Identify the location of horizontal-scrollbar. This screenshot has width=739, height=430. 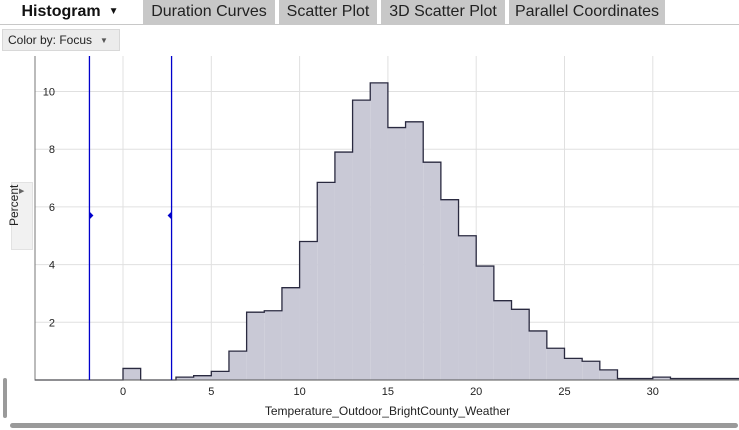
(374, 425).